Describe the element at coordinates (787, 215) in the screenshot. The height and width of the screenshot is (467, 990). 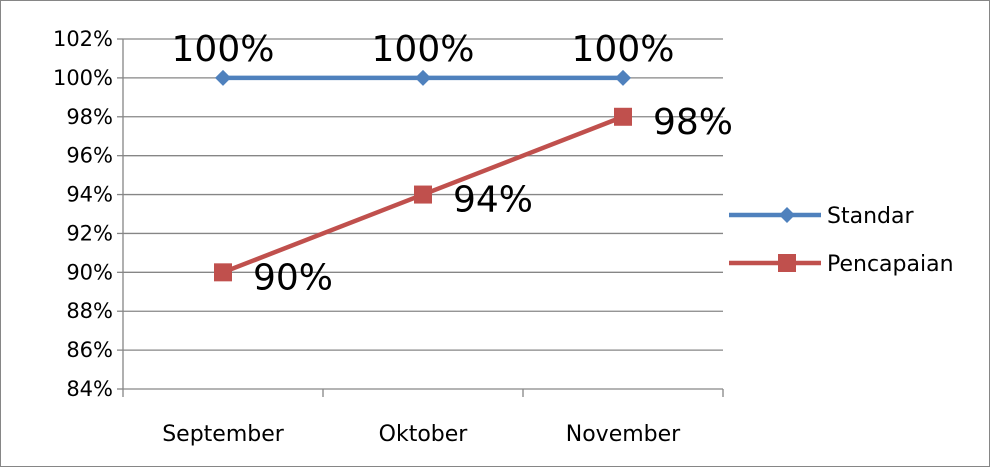
I see `legend-marker-standar` at that location.